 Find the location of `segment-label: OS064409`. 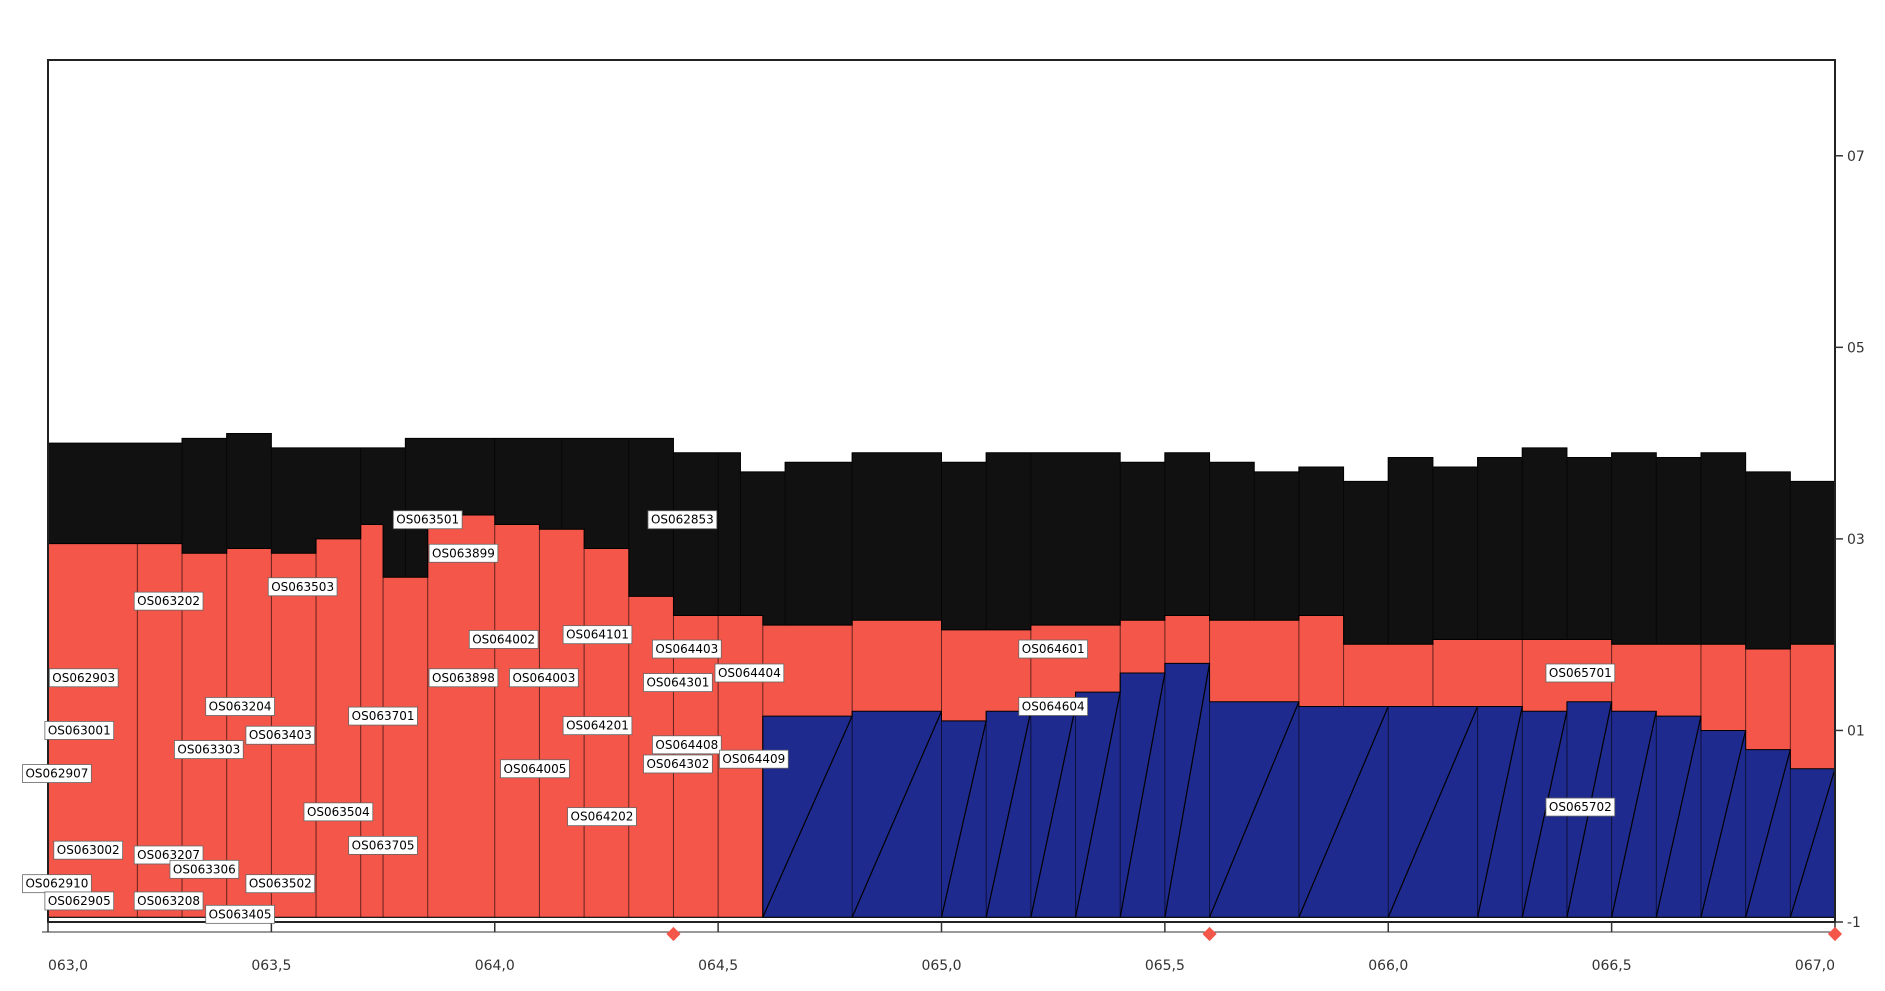

segment-label: OS064409 is located at coordinates (753, 759).